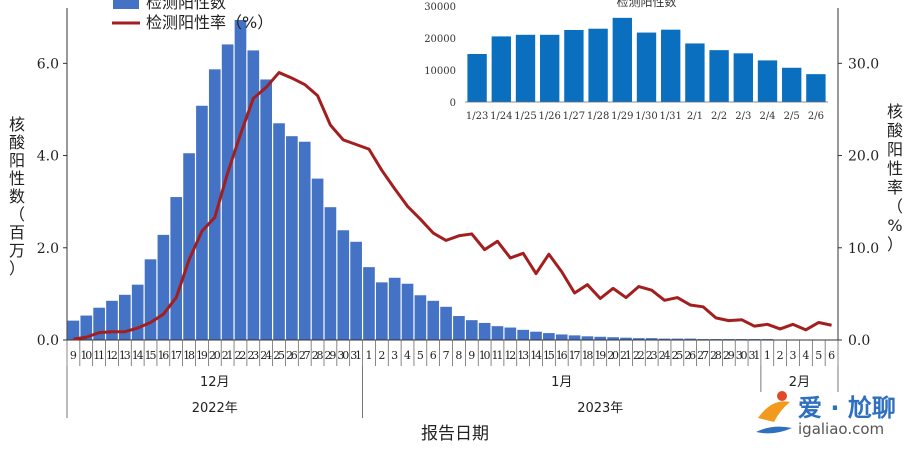 Image resolution: width=913 pixels, height=458 pixels. I want to click on month-group-label: 2月, so click(799, 382).